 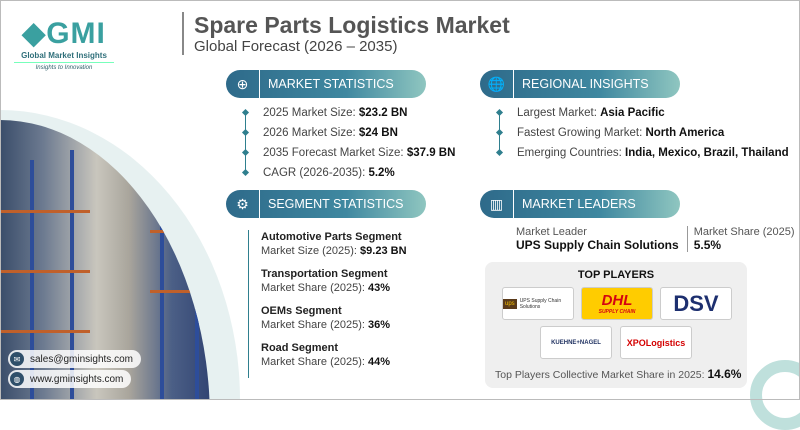 What do you see at coordinates (580, 204) in the screenshot?
I see `market-leaders-header: ▥ MARKET LEADERS` at bounding box center [580, 204].